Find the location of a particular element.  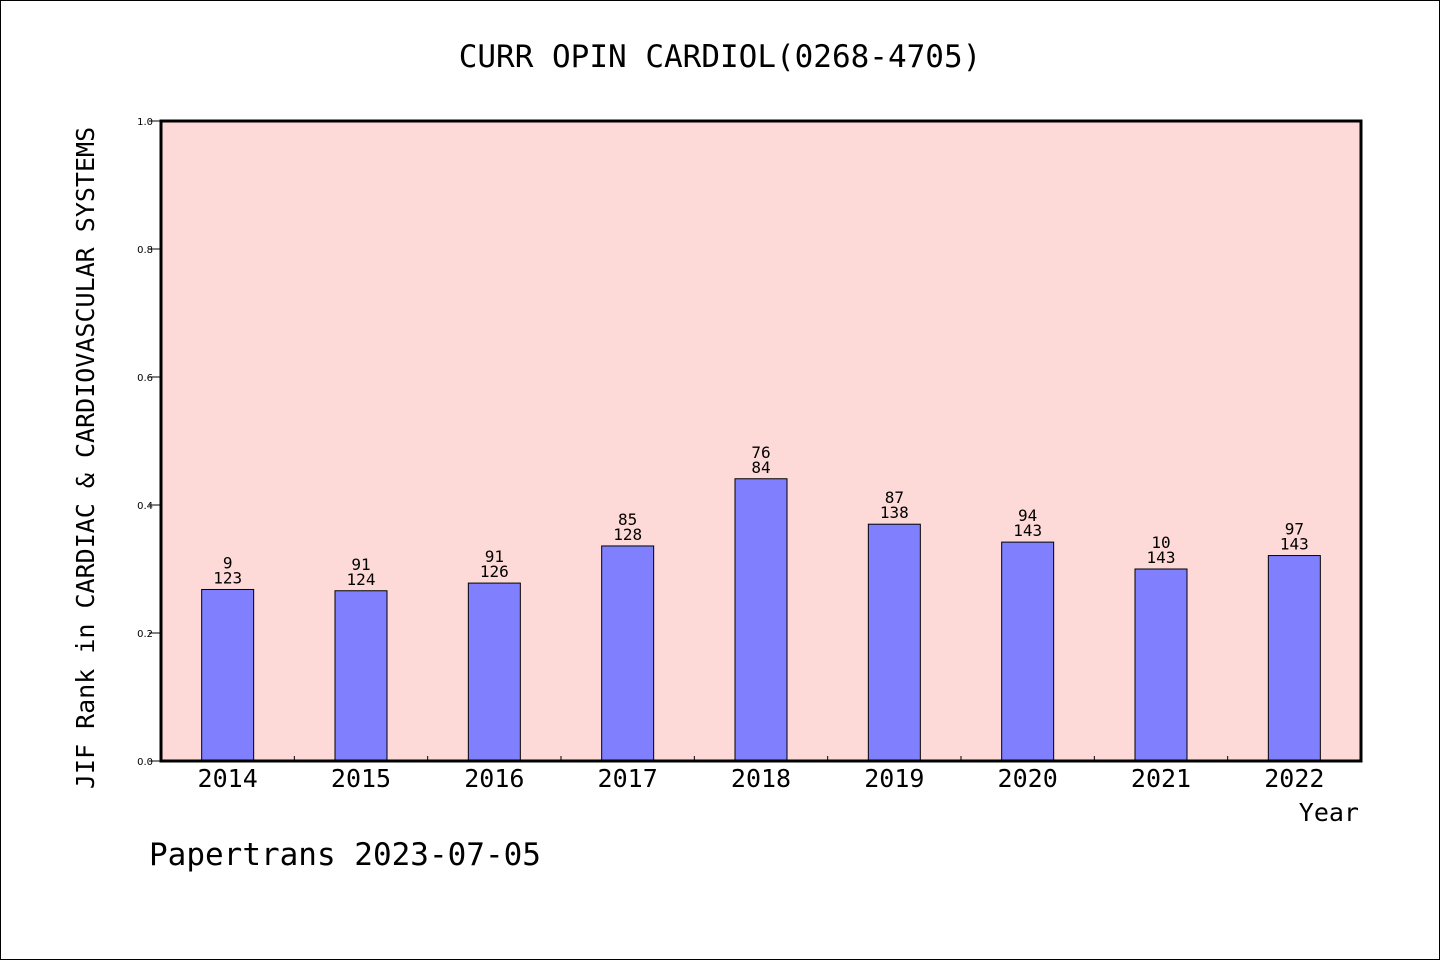

bar-label-top-2020: 94 is located at coordinates (1027, 515).